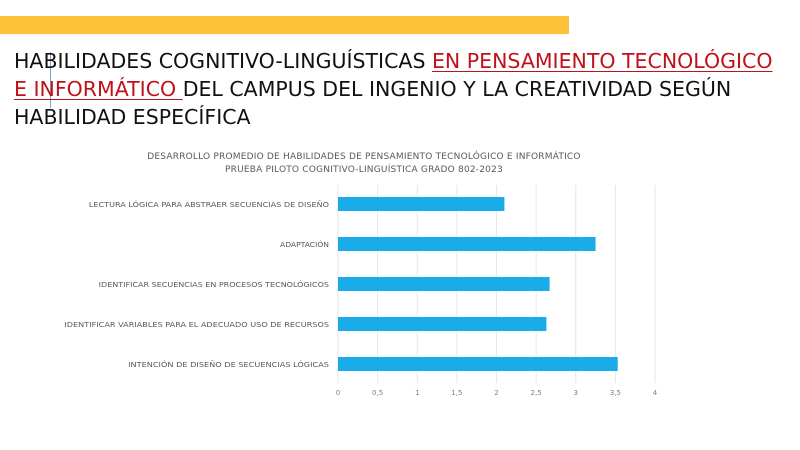 The height and width of the screenshot is (450, 800). I want to click on title-part1: HABILIDADES COGNITIVO-LINGUÍSTICAS, so click(223, 61).